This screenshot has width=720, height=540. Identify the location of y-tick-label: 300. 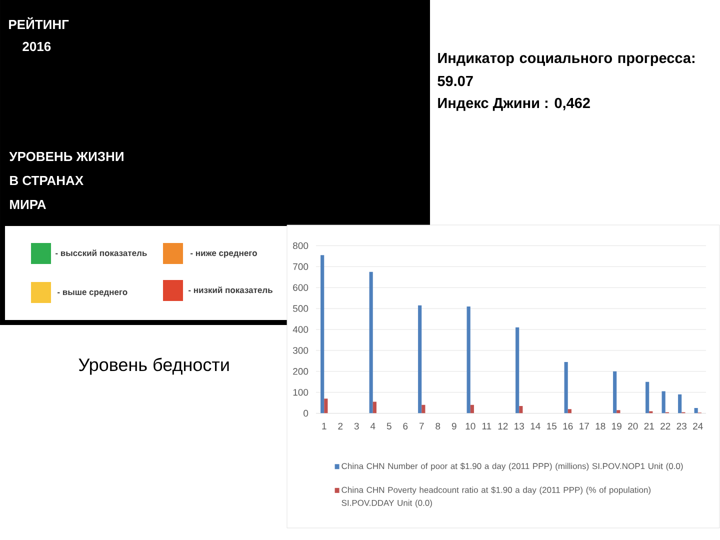
(300, 350).